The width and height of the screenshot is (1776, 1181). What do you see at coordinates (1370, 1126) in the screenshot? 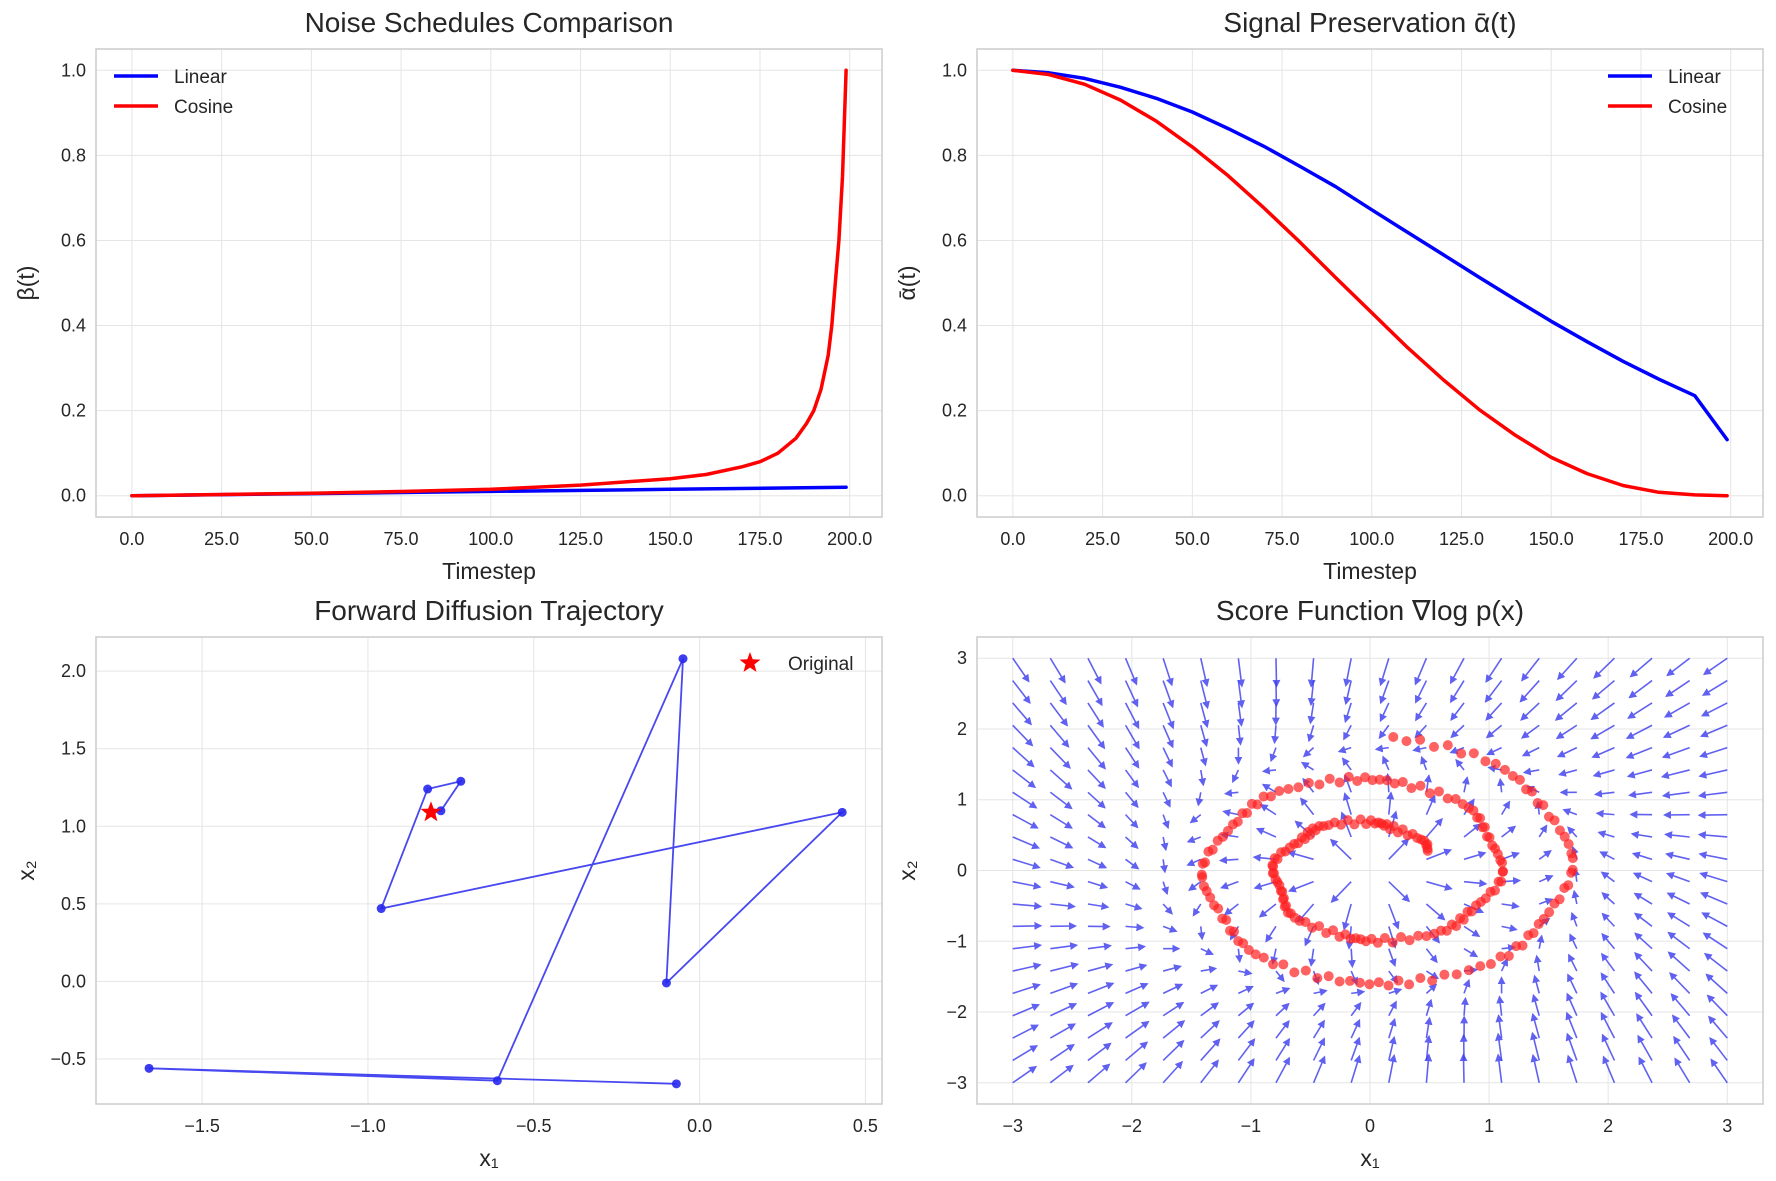
I see `x-tick-label: 0` at bounding box center [1370, 1126].